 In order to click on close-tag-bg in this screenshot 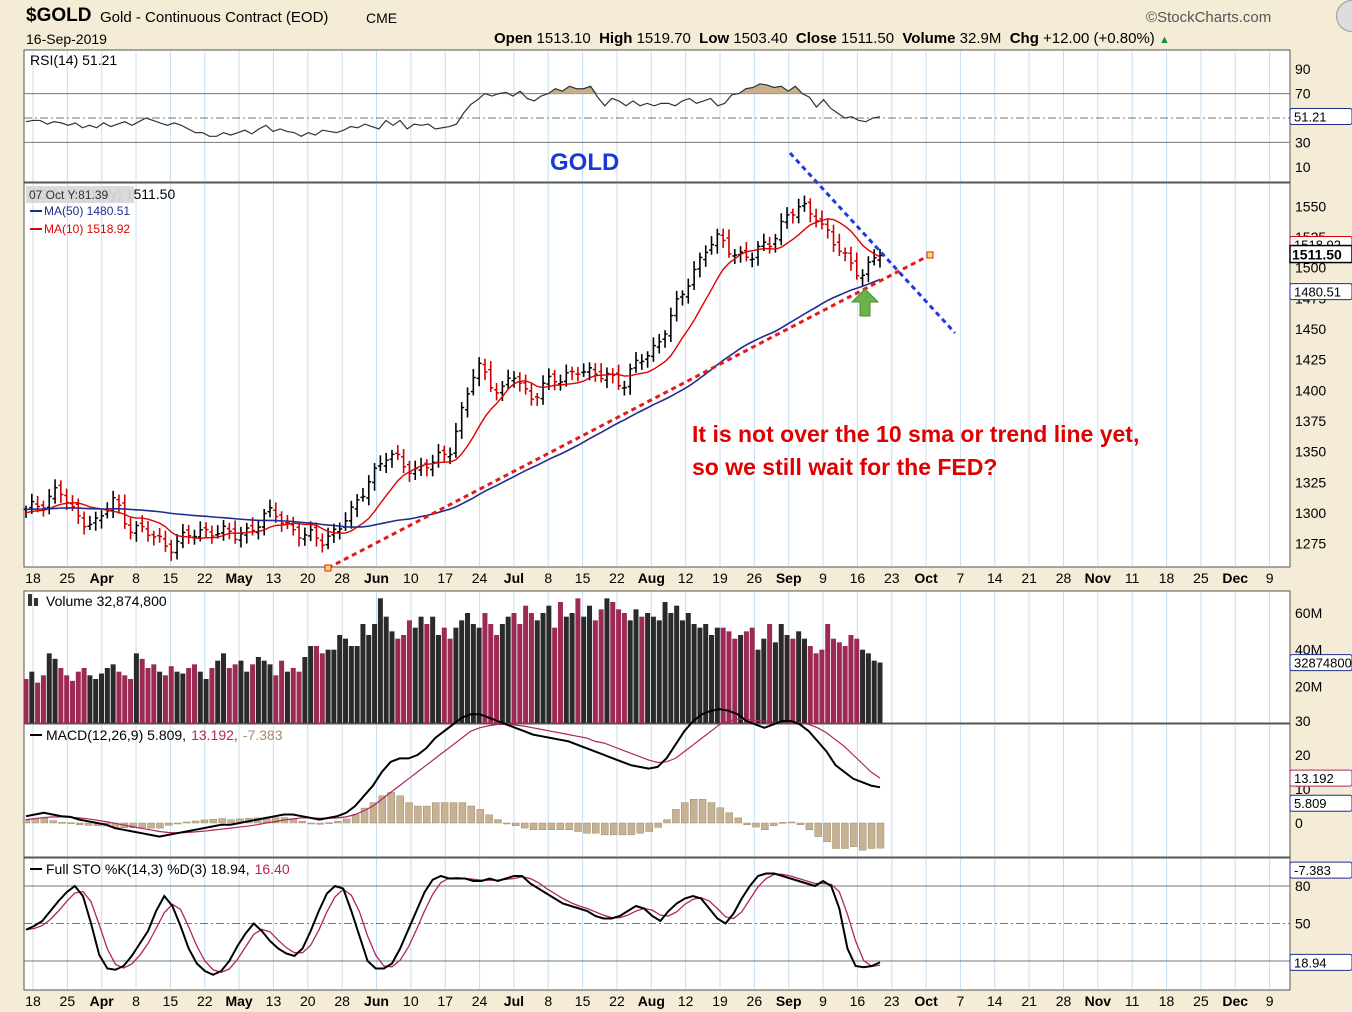, I will do `click(1320, 254)`.